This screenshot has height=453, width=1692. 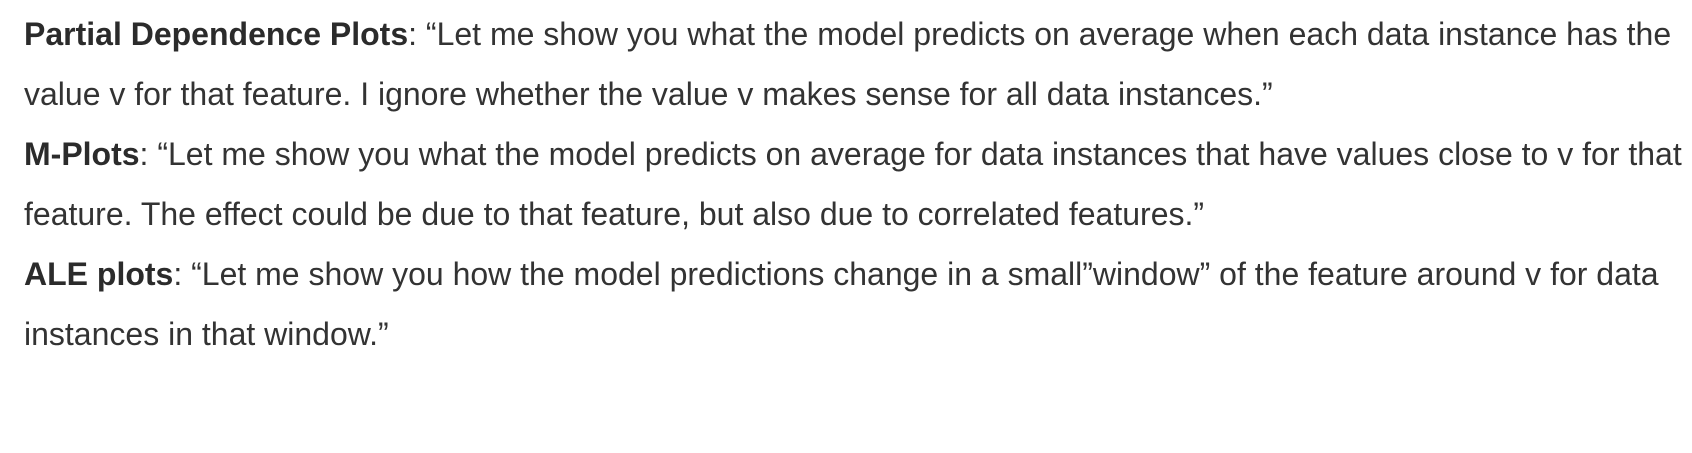 I want to click on term-ale-plots: ALE plots, so click(x=99, y=274).